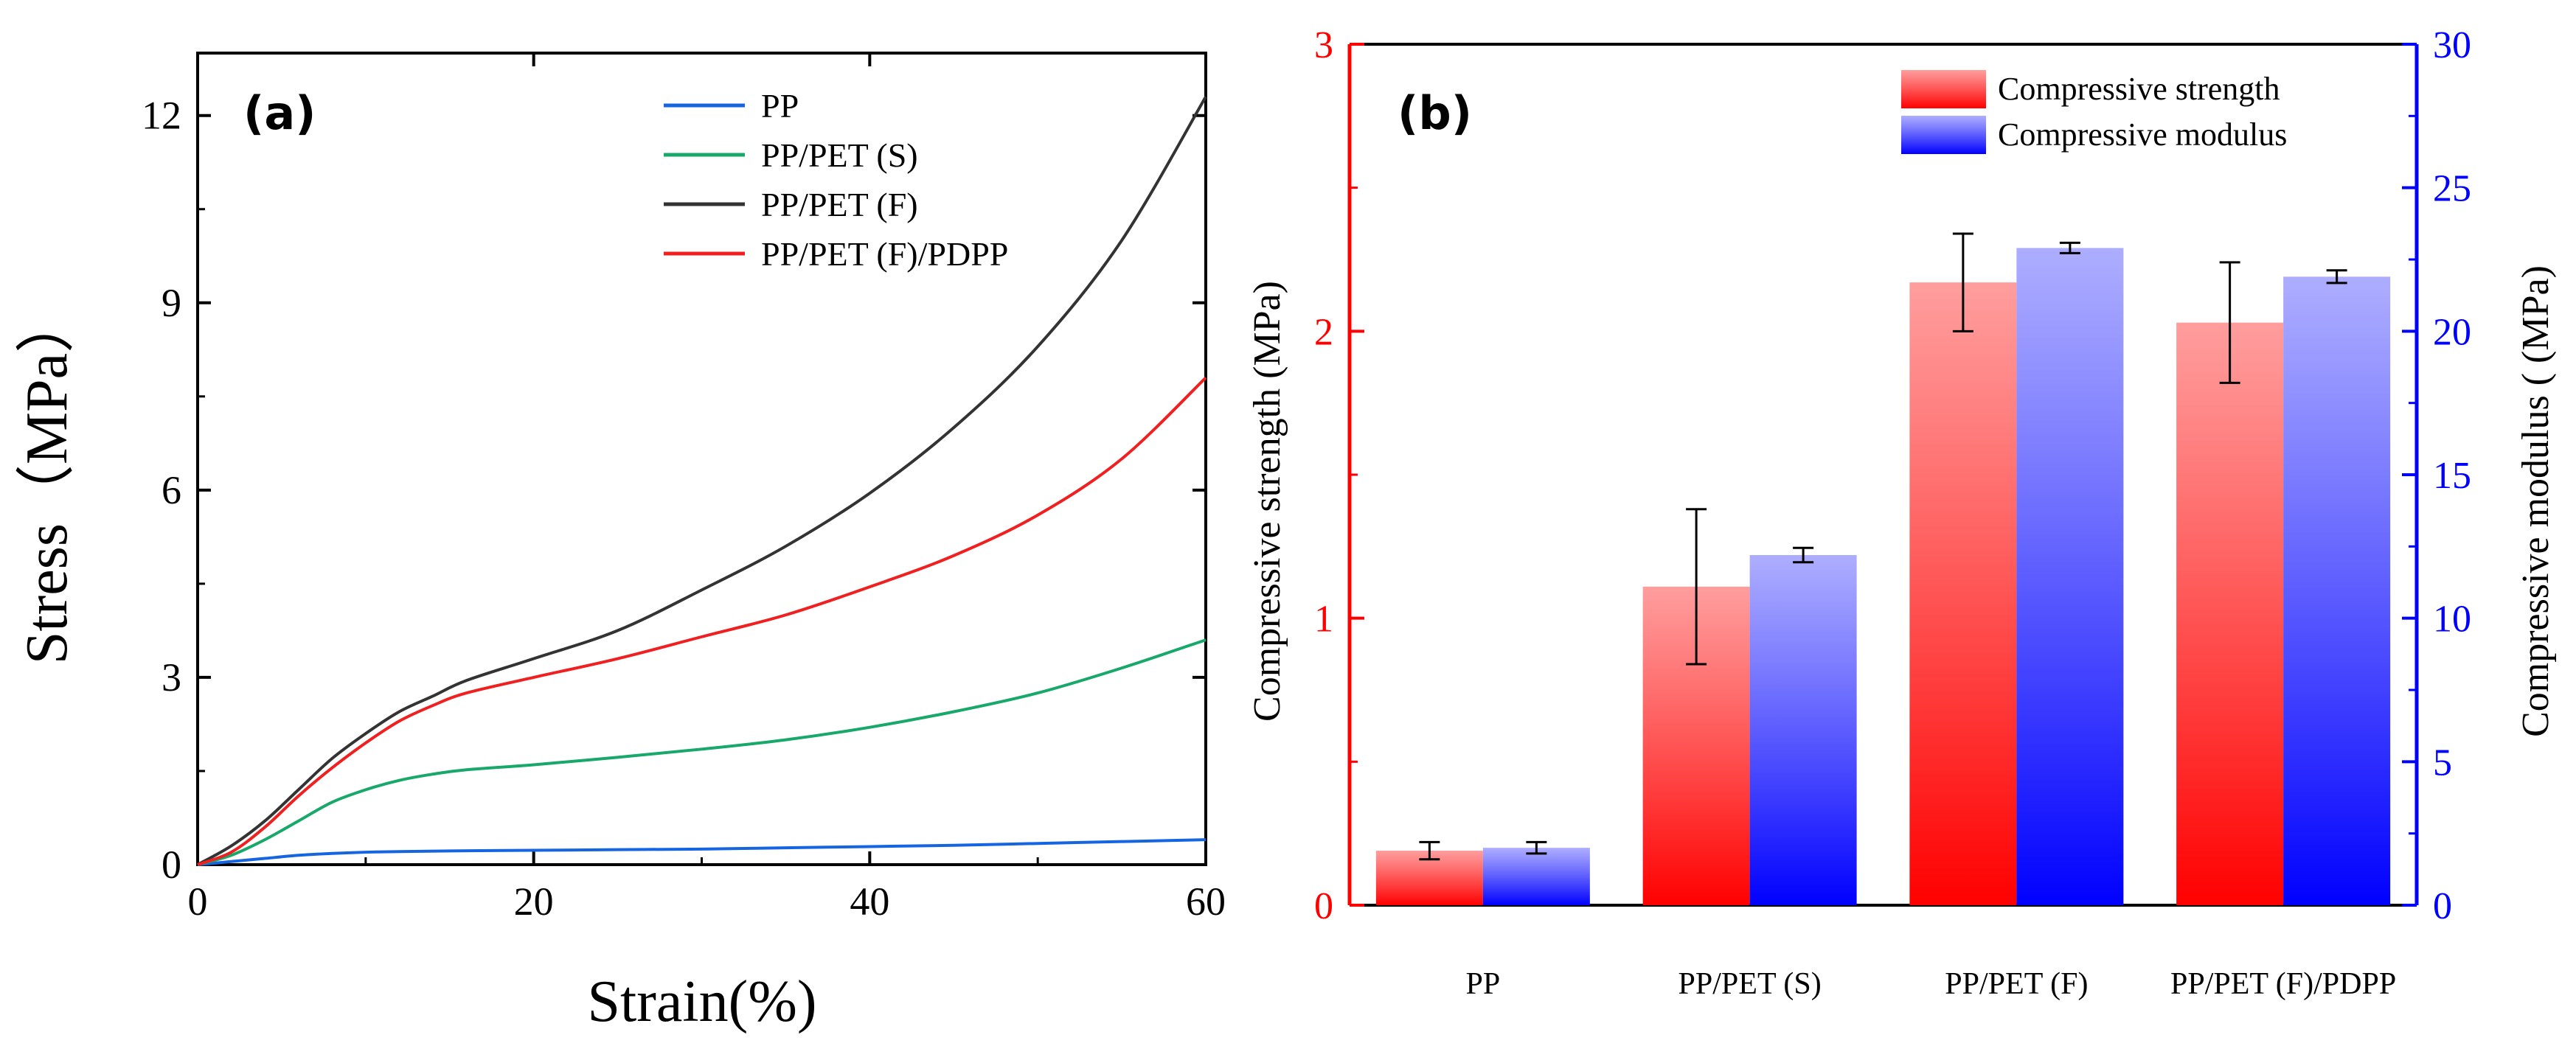 The height and width of the screenshot is (1060, 2576). What do you see at coordinates (279, 113) in the screenshot?
I see `panel-a-label: (a)` at bounding box center [279, 113].